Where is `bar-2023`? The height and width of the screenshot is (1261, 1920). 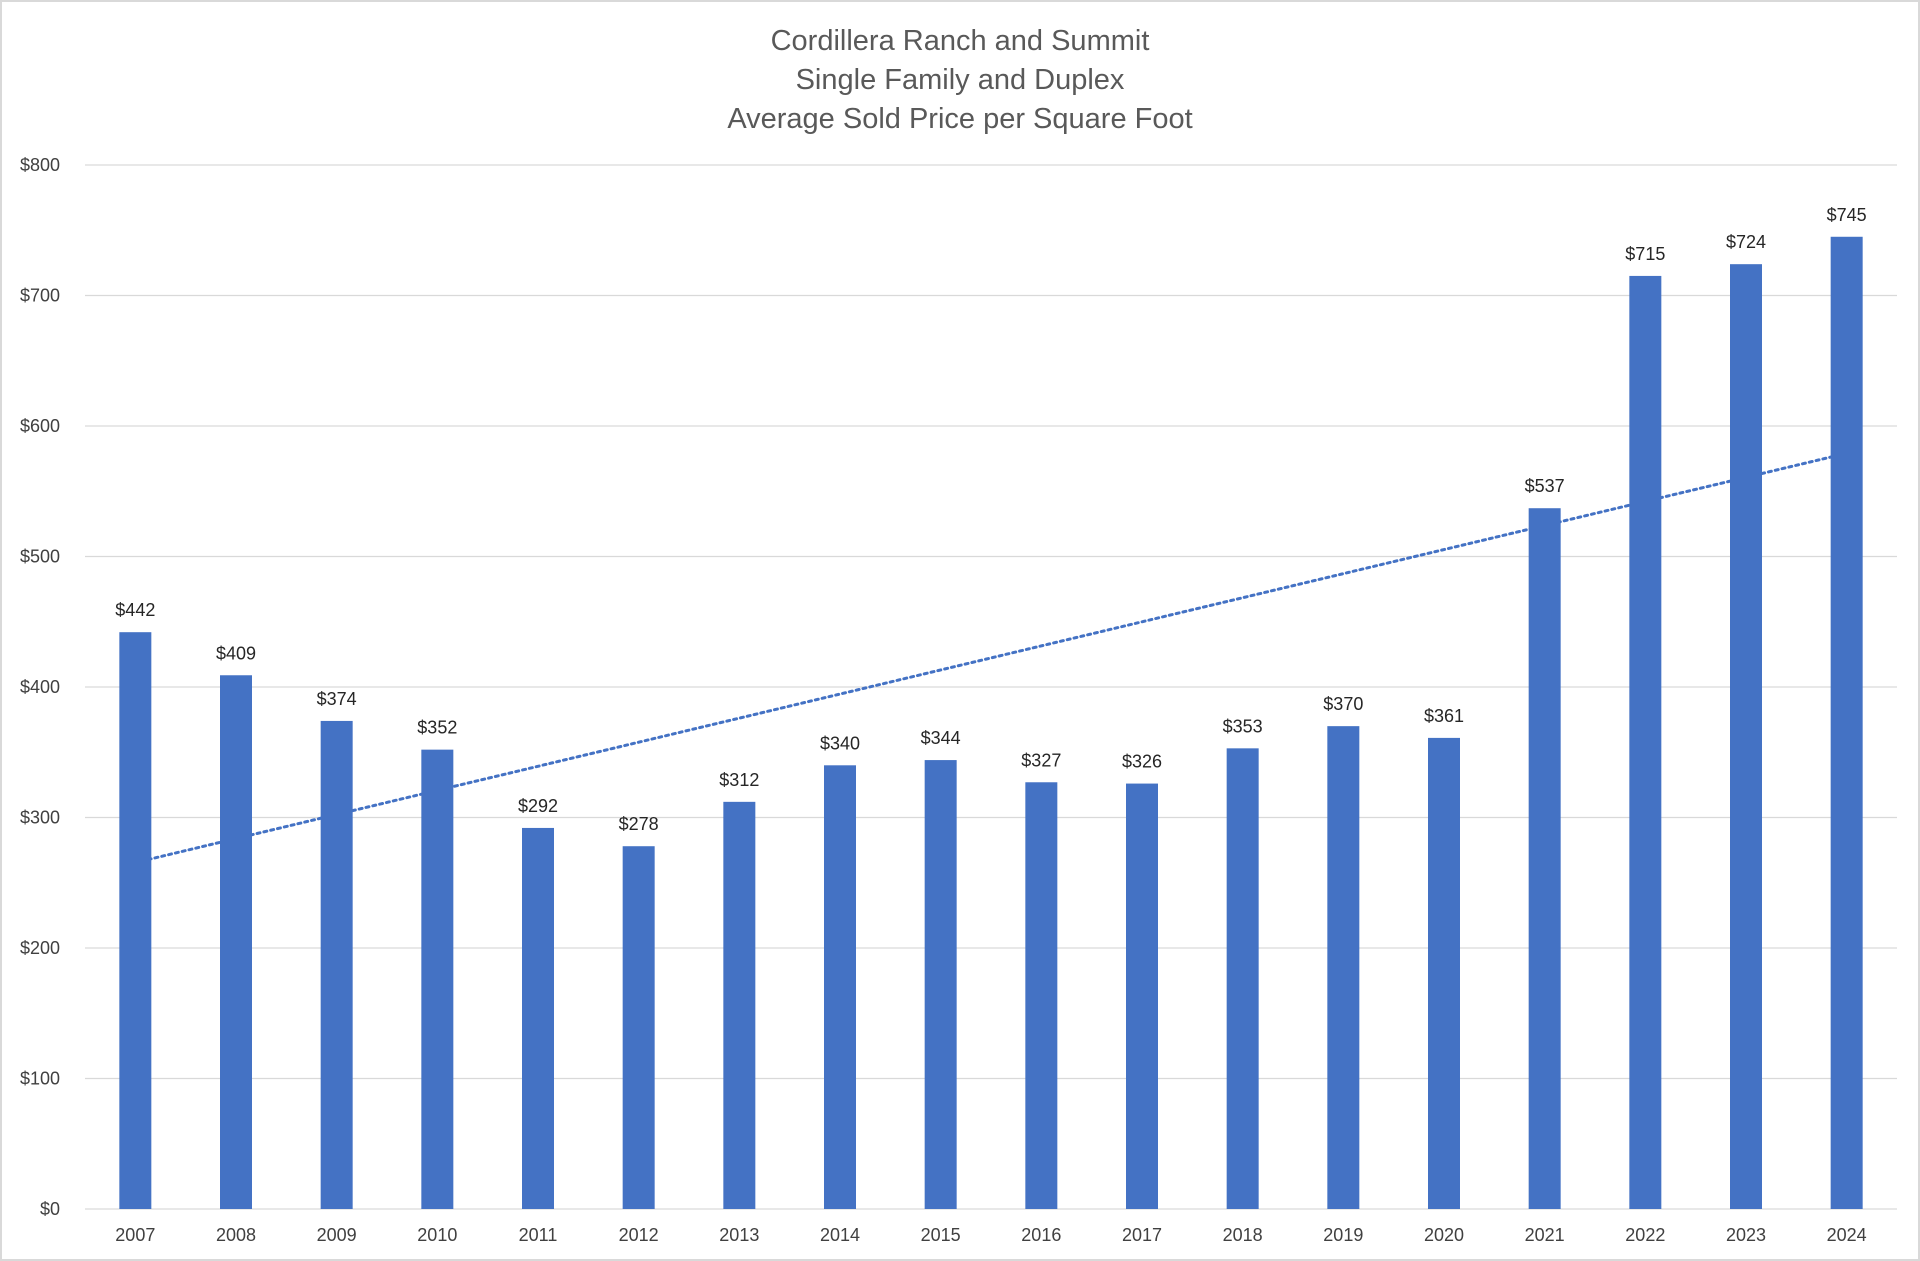 bar-2023 is located at coordinates (1746, 736).